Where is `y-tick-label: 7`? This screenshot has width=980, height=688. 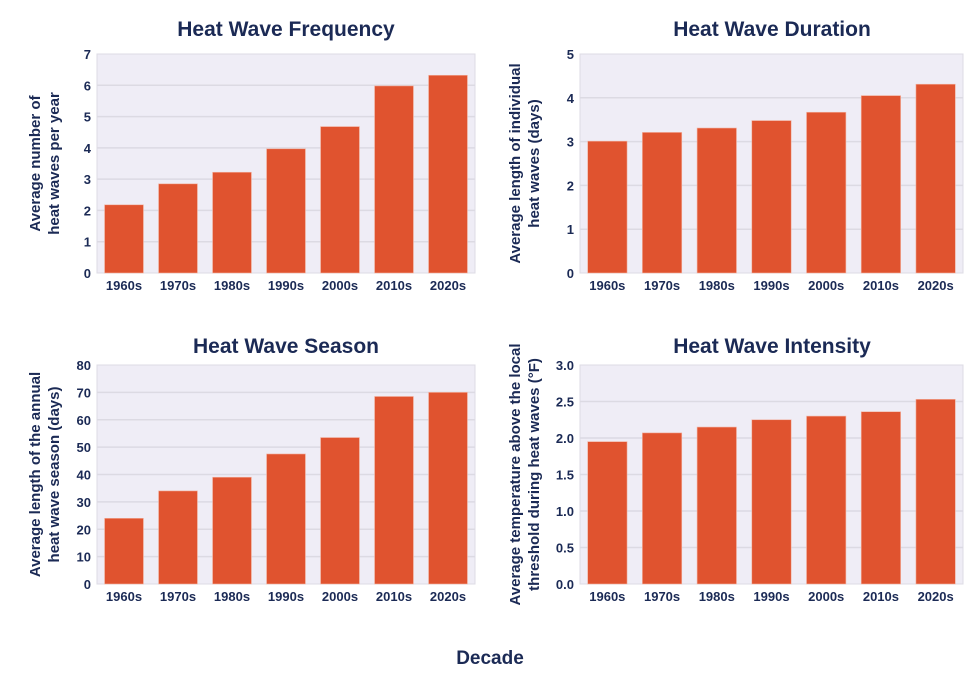 y-tick-label: 7 is located at coordinates (87, 54).